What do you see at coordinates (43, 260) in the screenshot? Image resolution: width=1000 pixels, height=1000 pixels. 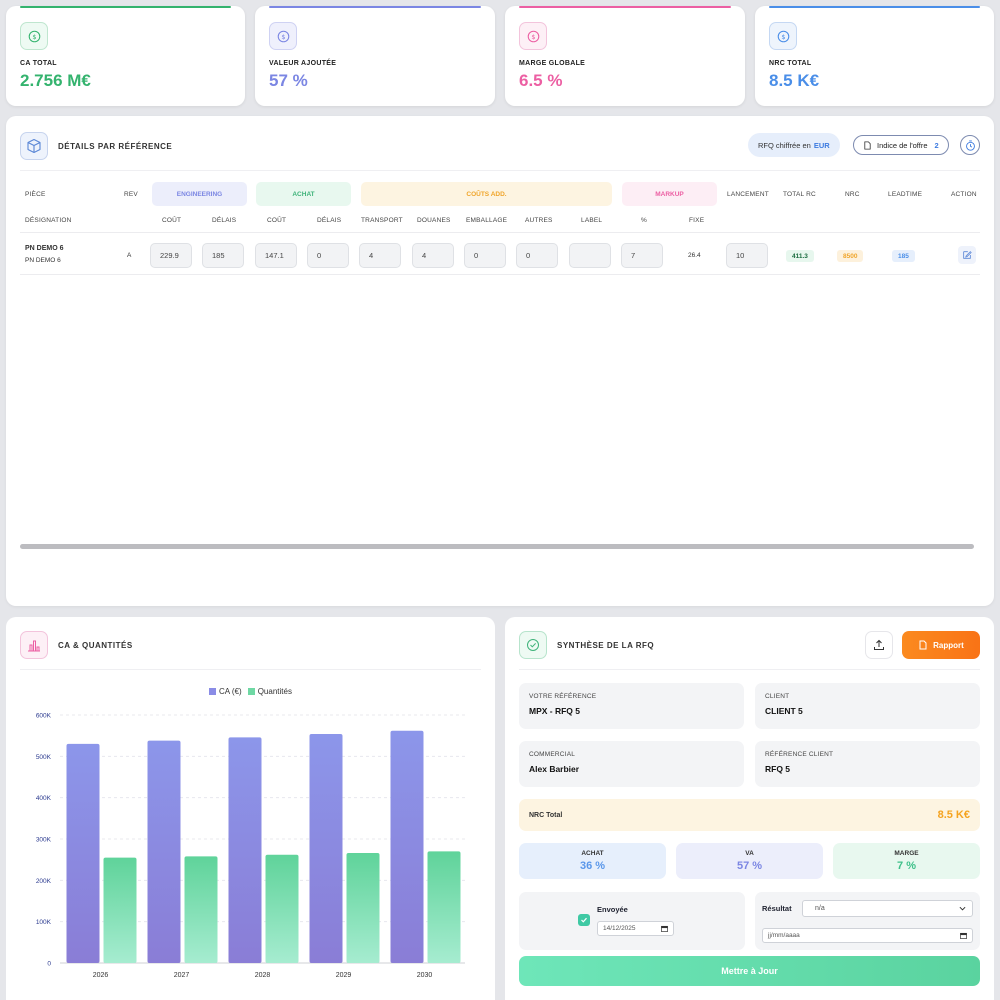 I see `row-designation: PN DEMO 6` at bounding box center [43, 260].